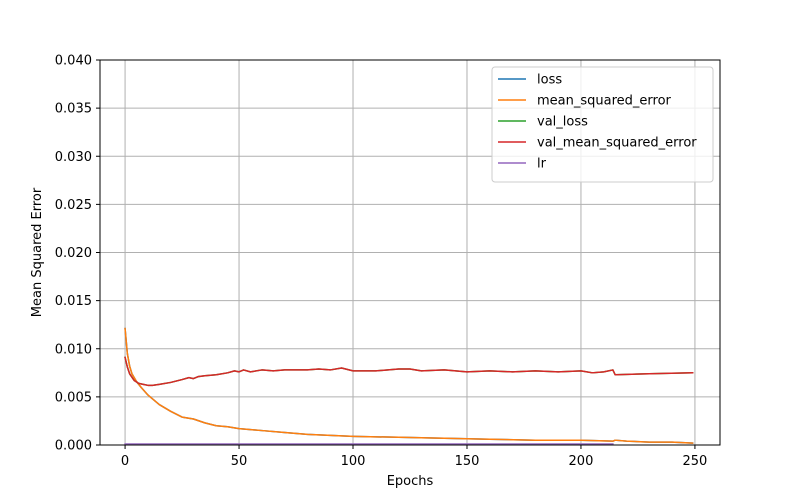 This screenshot has width=800, height=500. Describe the element at coordinates (73, 446) in the screenshot. I see `y-tick-label: 0.000` at that location.